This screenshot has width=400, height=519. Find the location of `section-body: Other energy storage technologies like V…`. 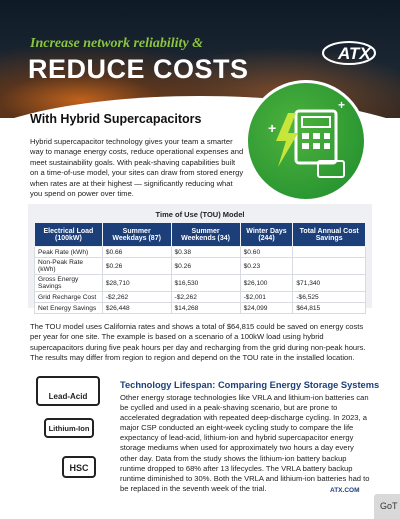

section-body: Other energy storage technologies like V… is located at coordinates (245, 443).